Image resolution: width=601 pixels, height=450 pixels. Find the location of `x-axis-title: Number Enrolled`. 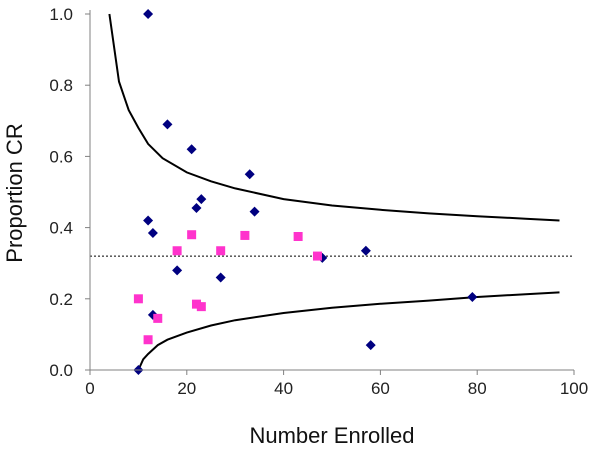

x-axis-title: Number Enrolled is located at coordinates (331, 435).